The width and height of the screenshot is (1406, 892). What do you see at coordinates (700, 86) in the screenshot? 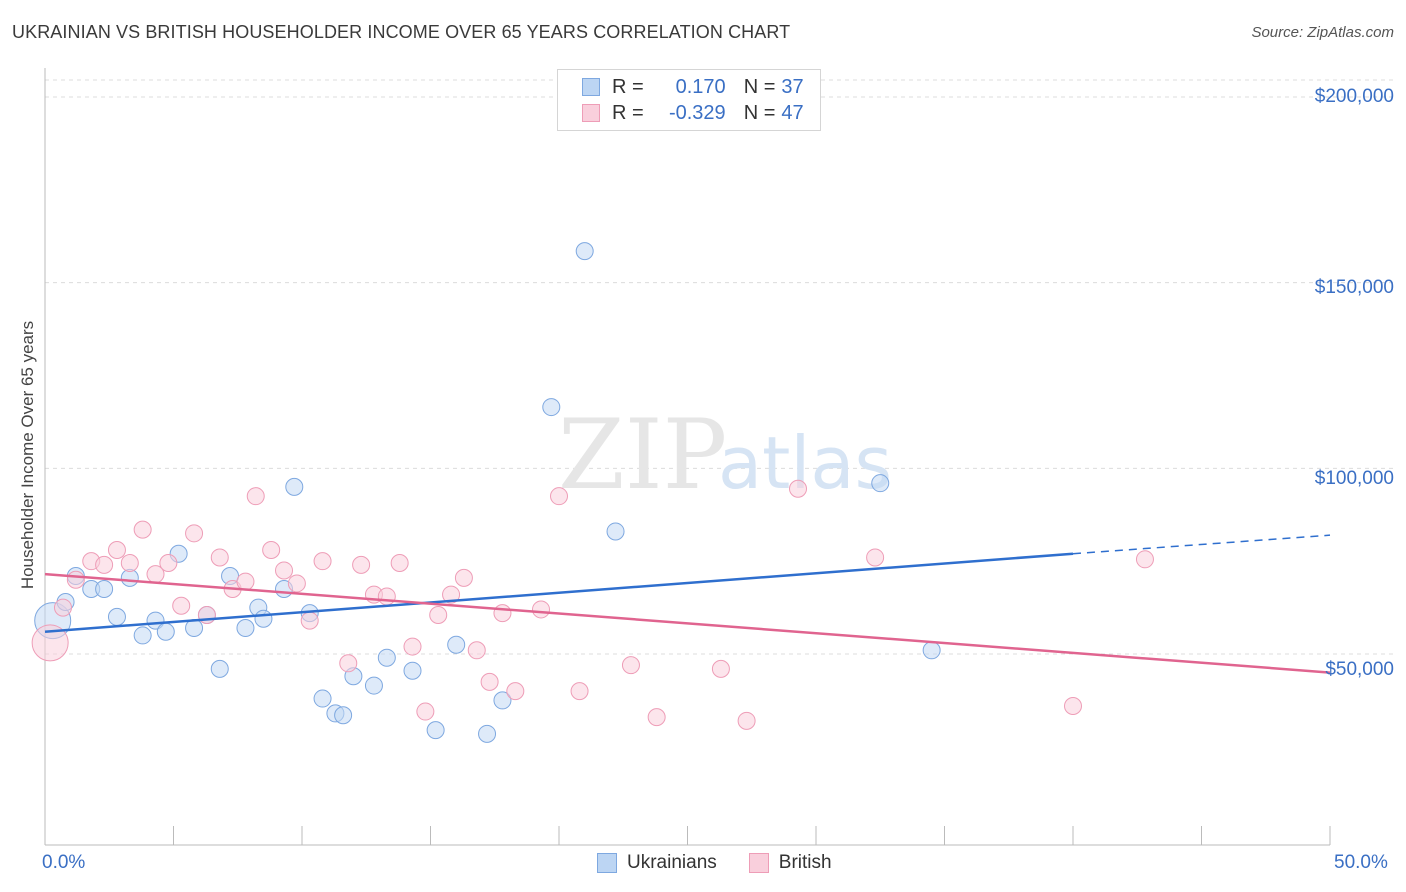
I see `legend-r-value: 0.170` at bounding box center [700, 86].